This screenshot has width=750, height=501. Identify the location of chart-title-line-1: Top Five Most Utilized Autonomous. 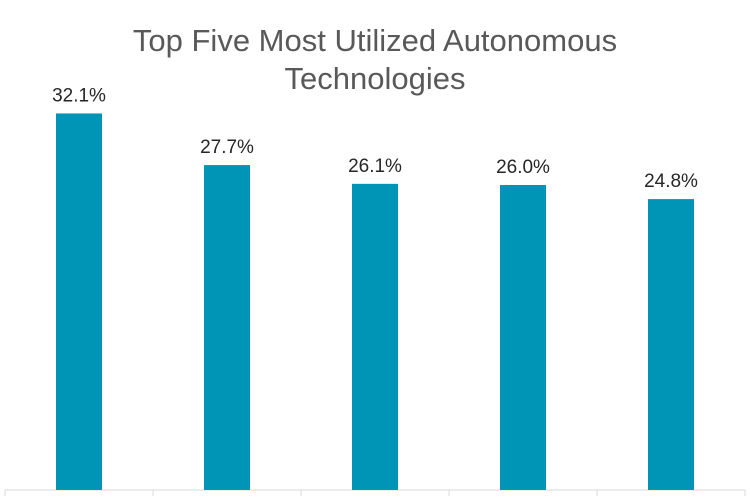
(375, 40).